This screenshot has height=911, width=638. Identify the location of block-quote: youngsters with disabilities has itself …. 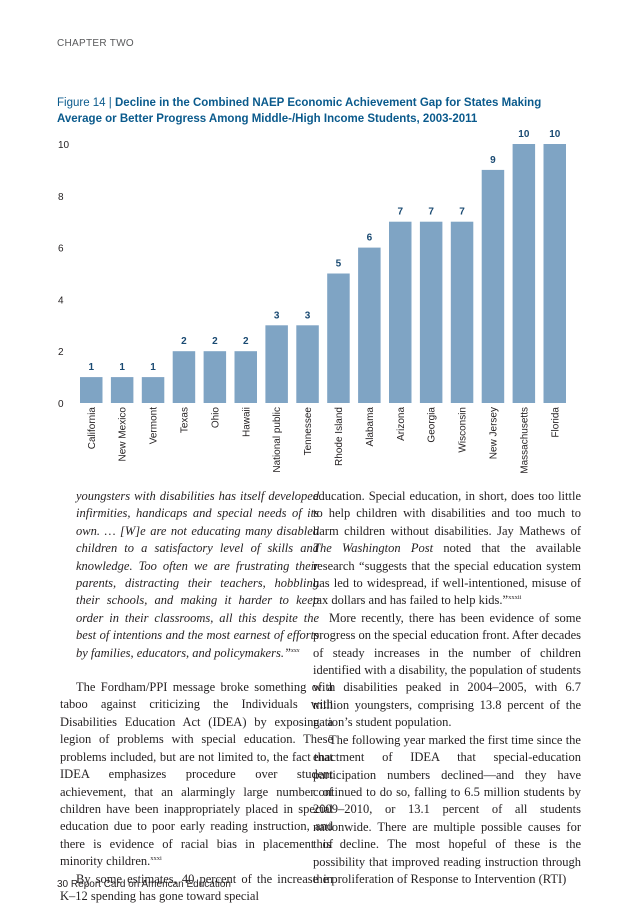
(196, 575).